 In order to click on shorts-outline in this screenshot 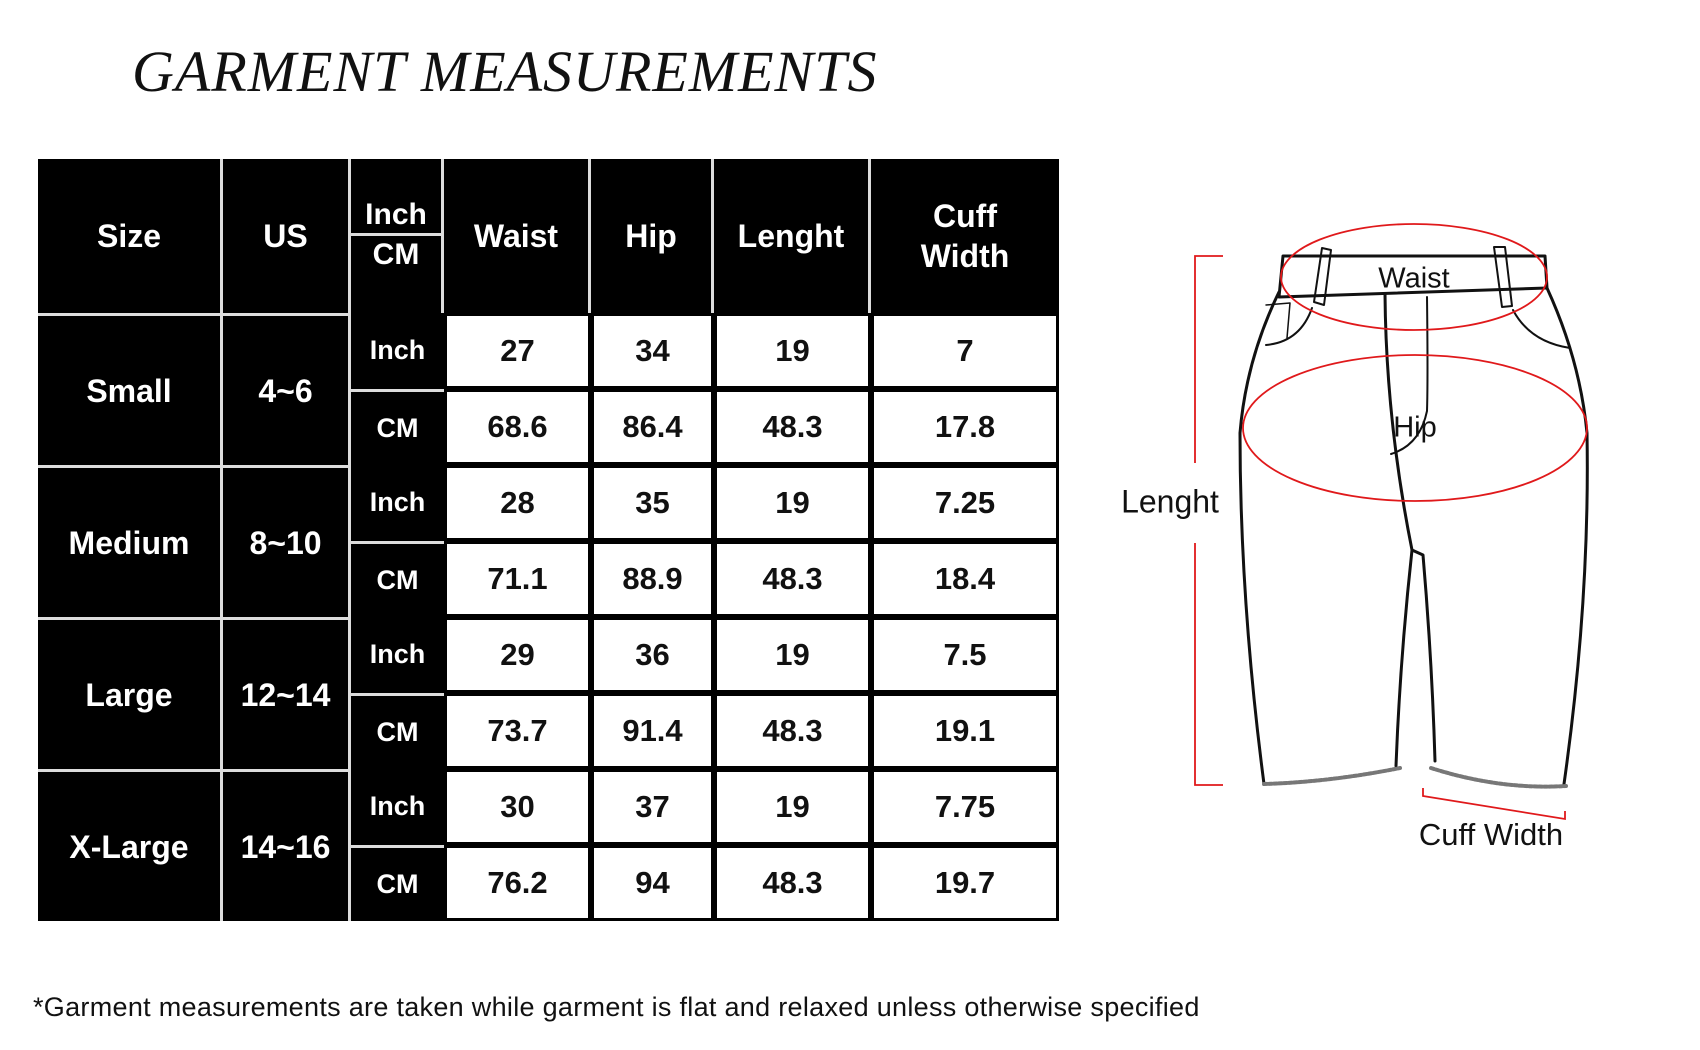, I will do `click(1413, 517)`.